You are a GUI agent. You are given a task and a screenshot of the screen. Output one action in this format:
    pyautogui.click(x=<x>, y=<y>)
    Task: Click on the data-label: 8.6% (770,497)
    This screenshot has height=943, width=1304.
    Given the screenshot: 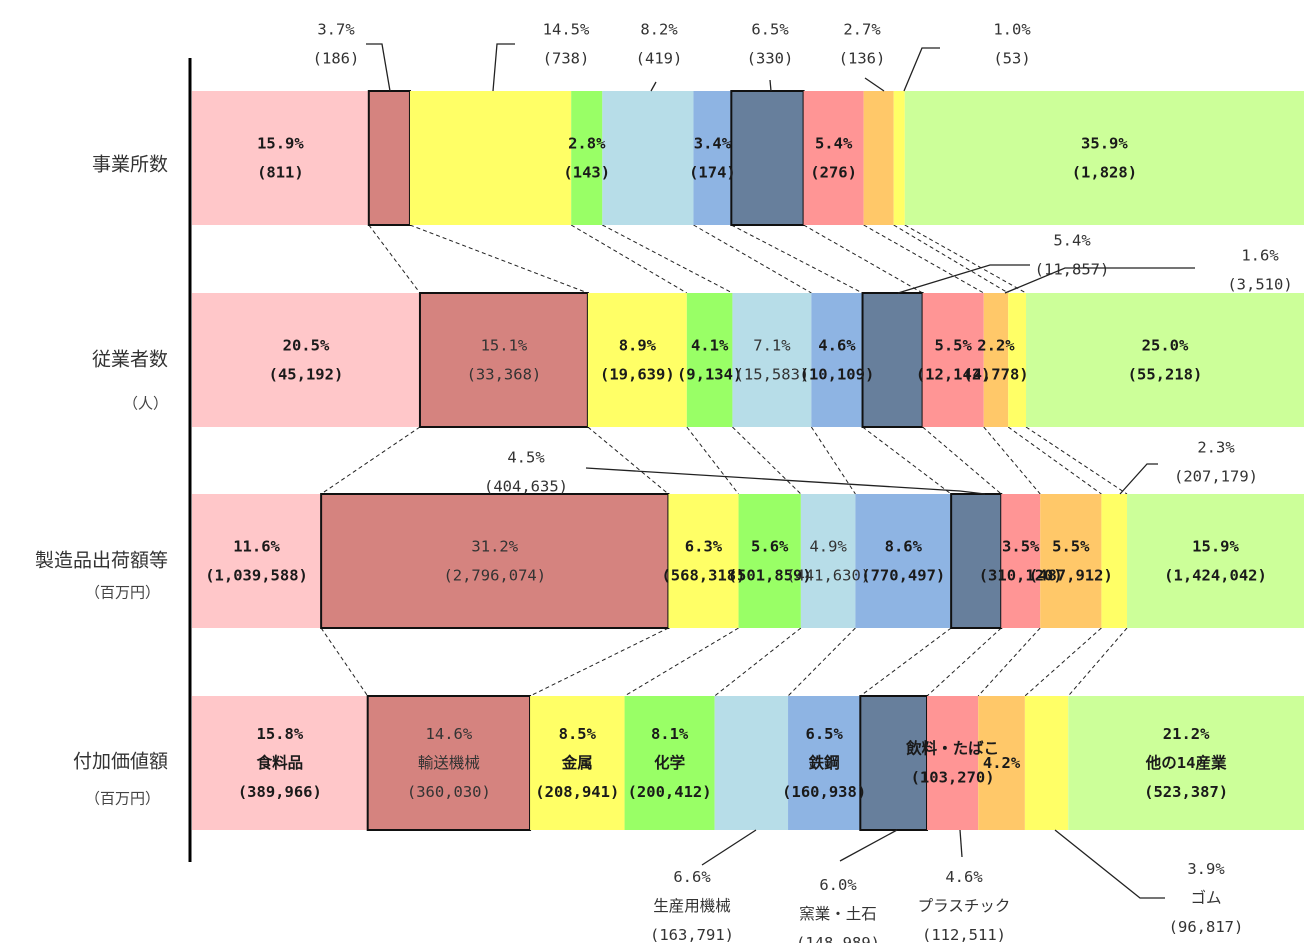 What is the action you would take?
    pyautogui.click(x=903, y=561)
    